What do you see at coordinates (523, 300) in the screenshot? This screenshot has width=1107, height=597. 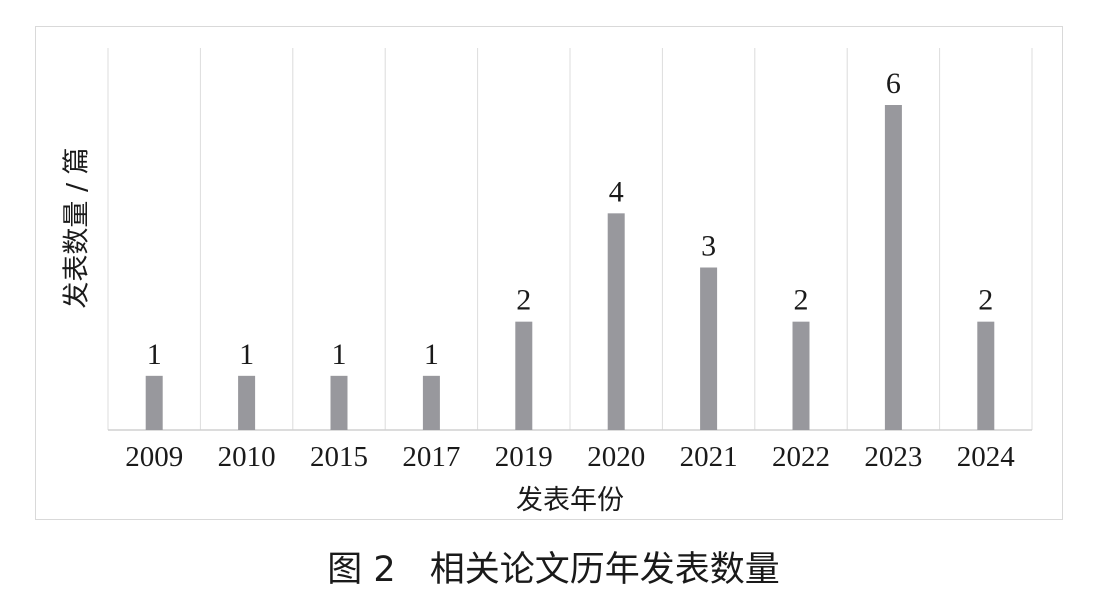 I see `data-label-2019: 2` at bounding box center [523, 300].